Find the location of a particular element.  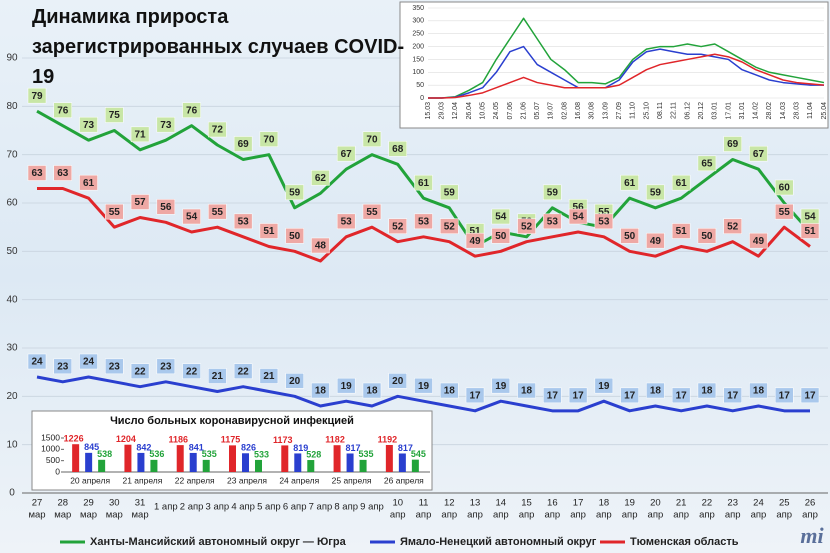

x-tick-label: 03.01 is located at coordinates (715, 111).